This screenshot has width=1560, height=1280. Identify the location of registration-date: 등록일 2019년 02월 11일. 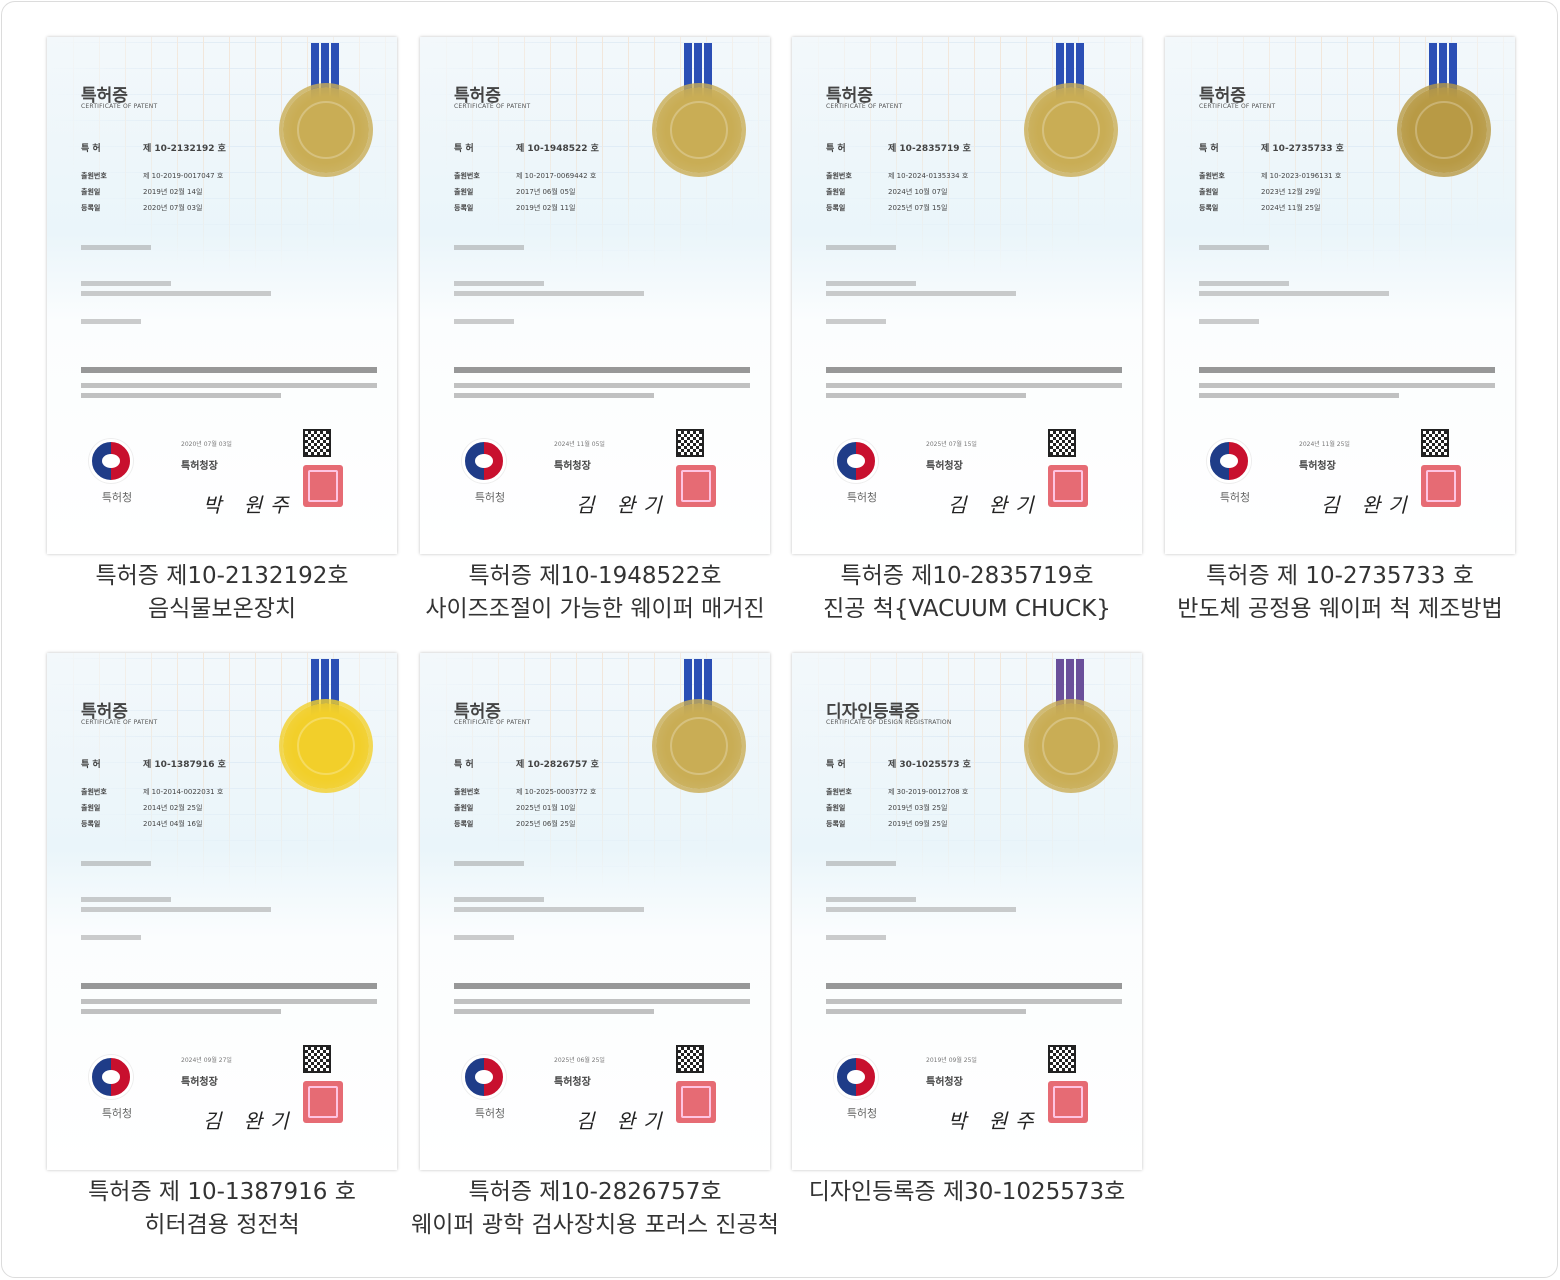
(515, 208).